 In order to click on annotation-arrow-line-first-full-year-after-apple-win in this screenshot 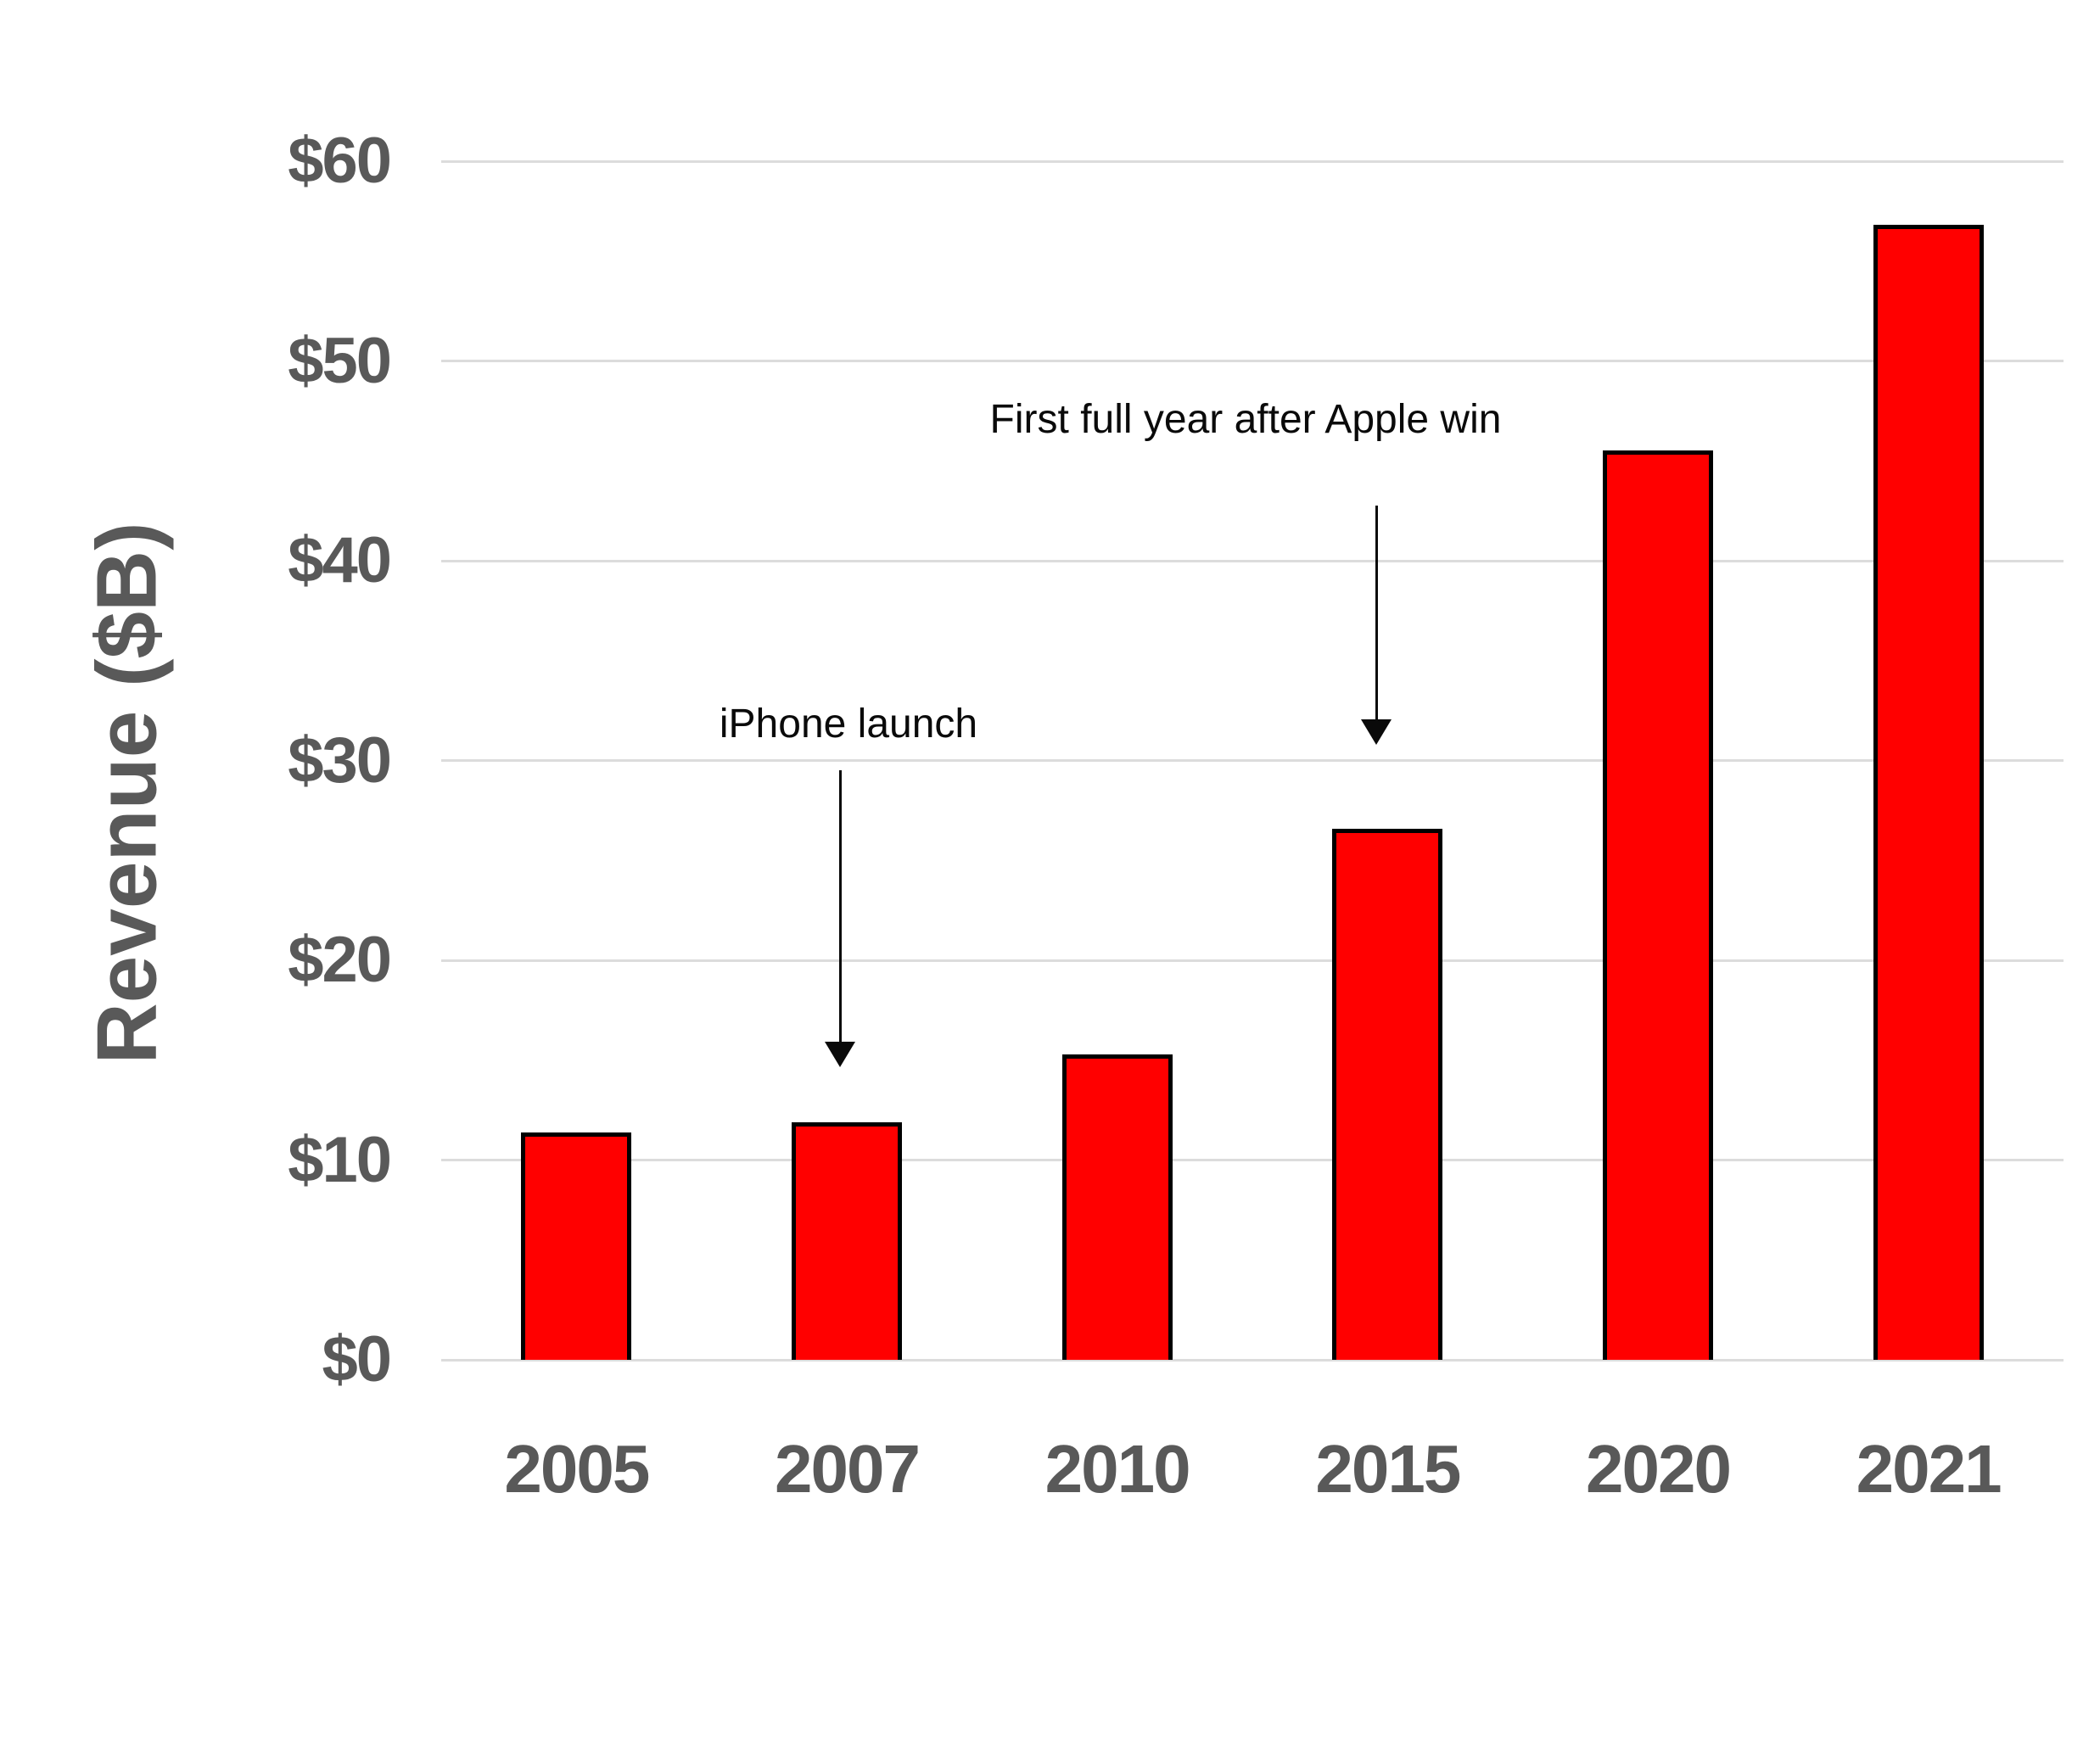, I will do `click(1377, 613)`.